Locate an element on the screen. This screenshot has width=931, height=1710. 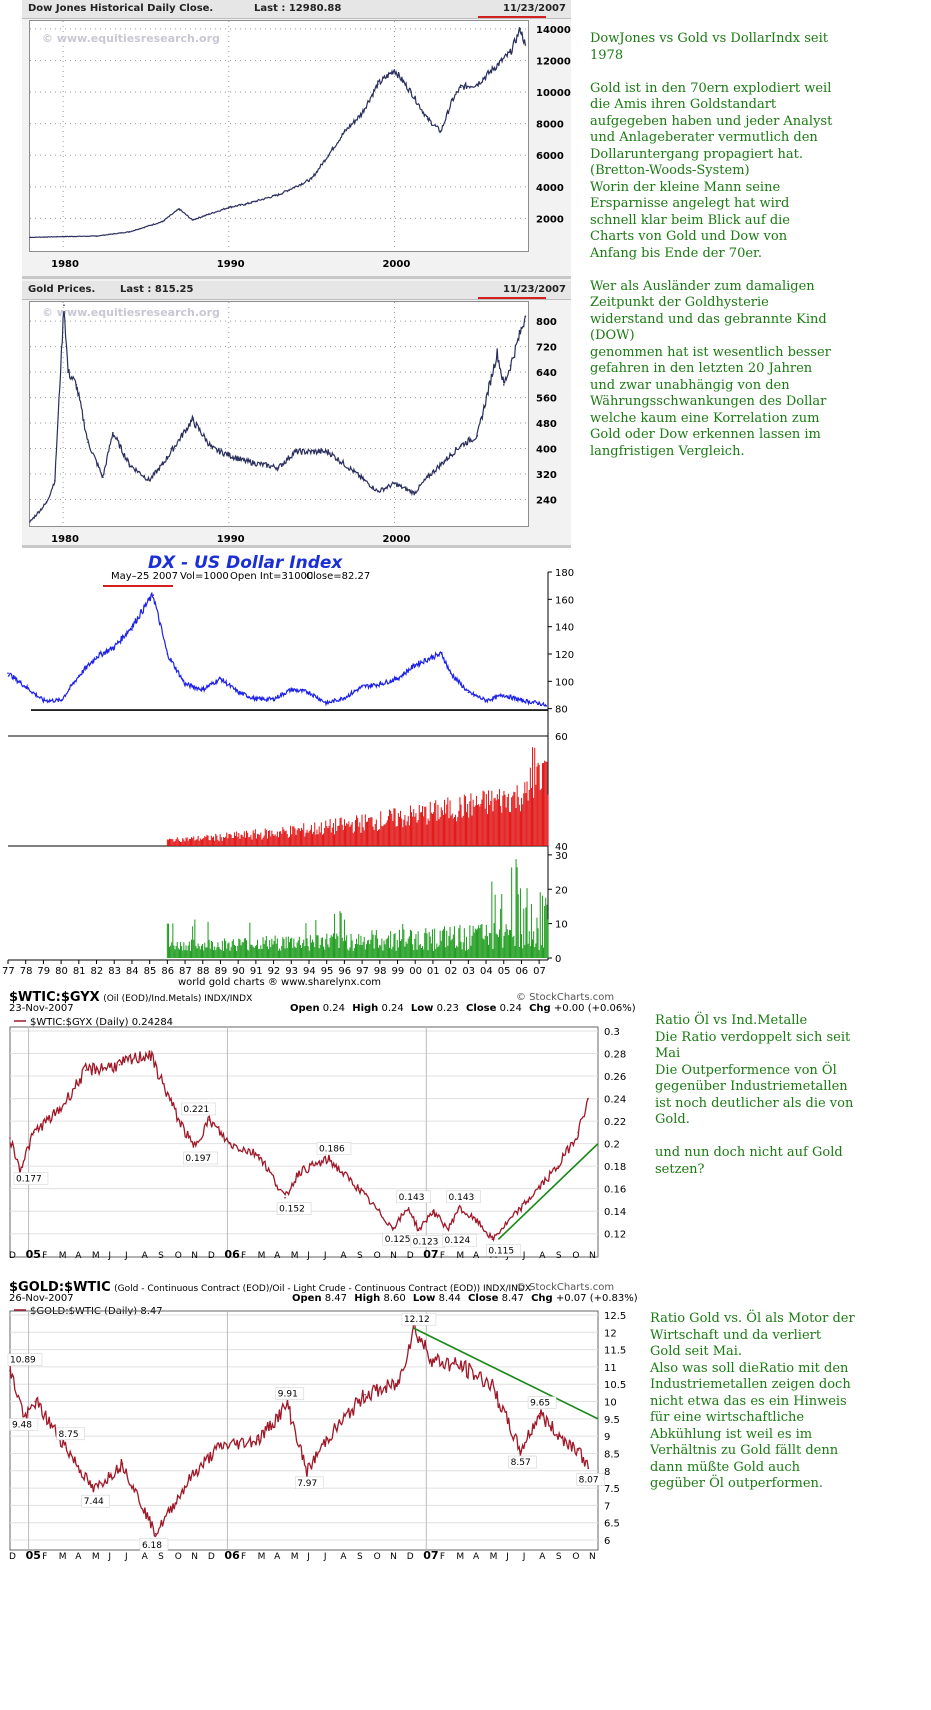
wtic-xtick-label: M is located at coordinates (460, 1256).